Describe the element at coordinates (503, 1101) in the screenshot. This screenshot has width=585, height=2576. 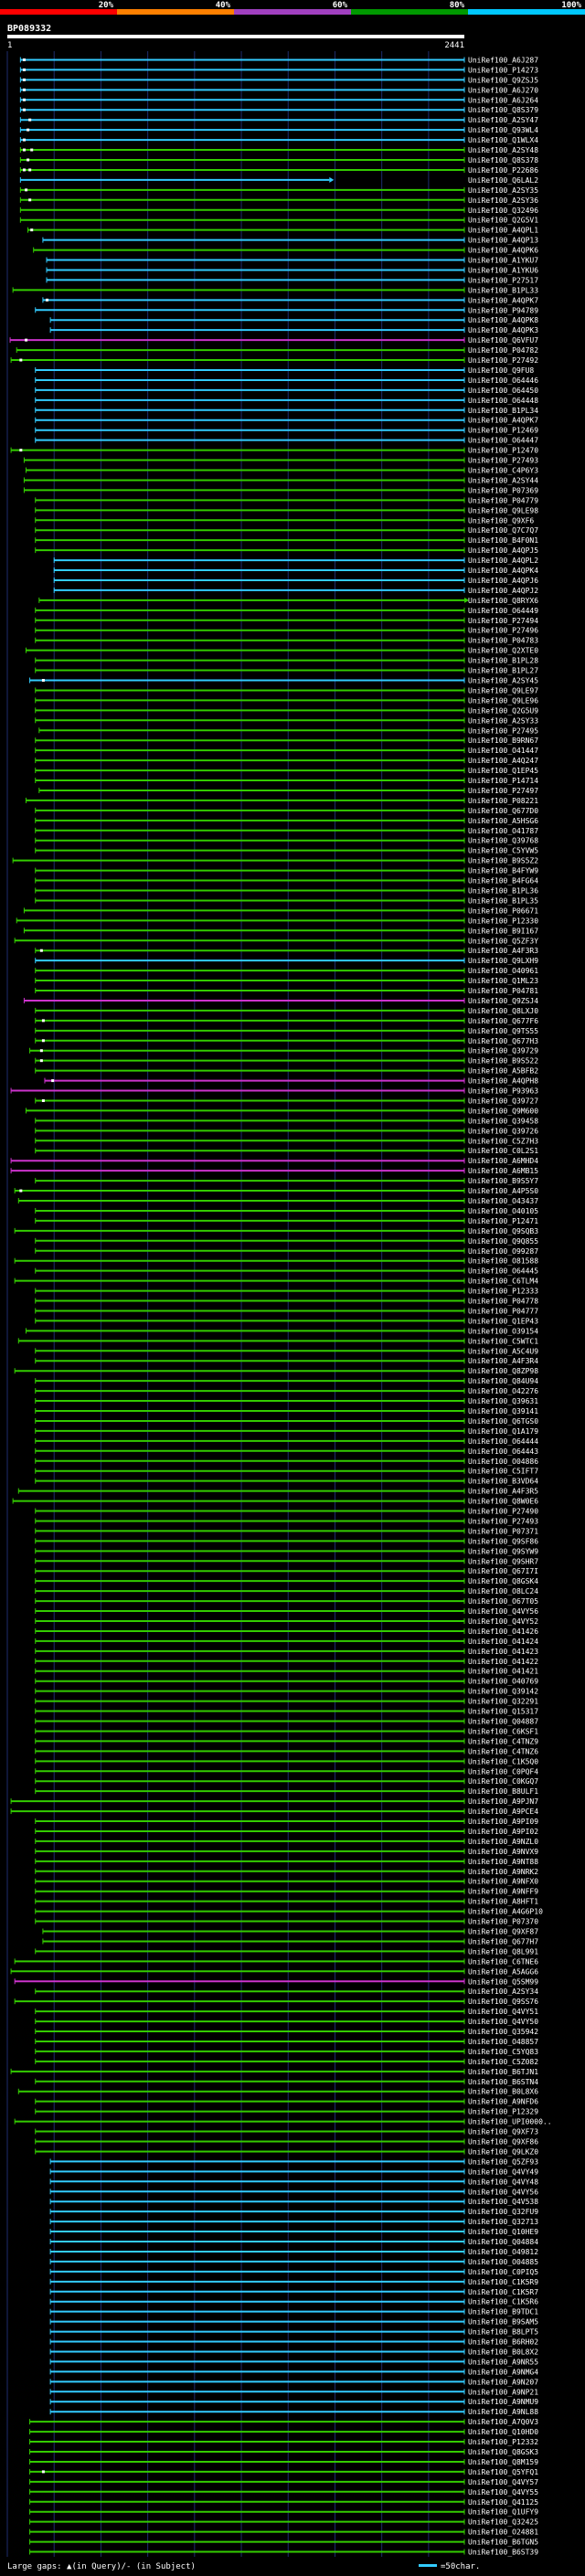
I see `hit-label: UniRef100_Q39727` at that location.